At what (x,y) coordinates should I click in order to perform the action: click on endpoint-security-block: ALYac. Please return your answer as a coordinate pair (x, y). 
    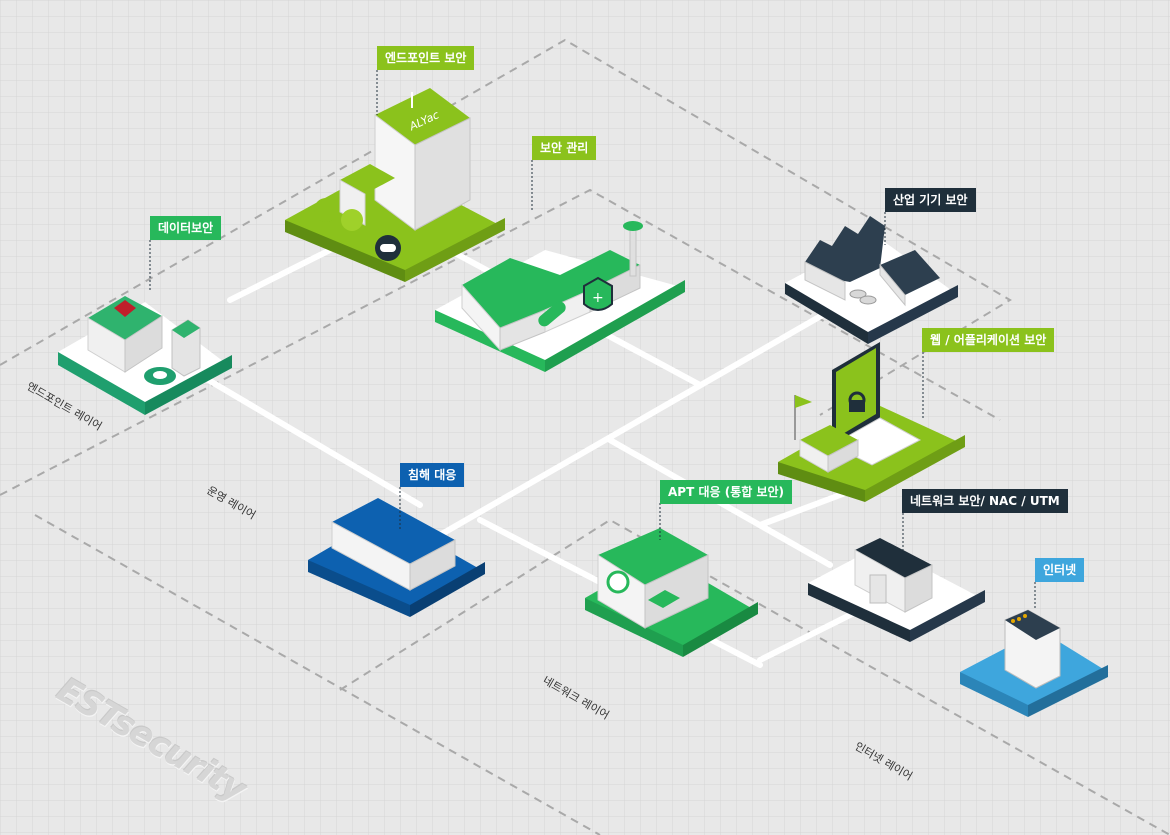
    Looking at the image, I should click on (395, 185).